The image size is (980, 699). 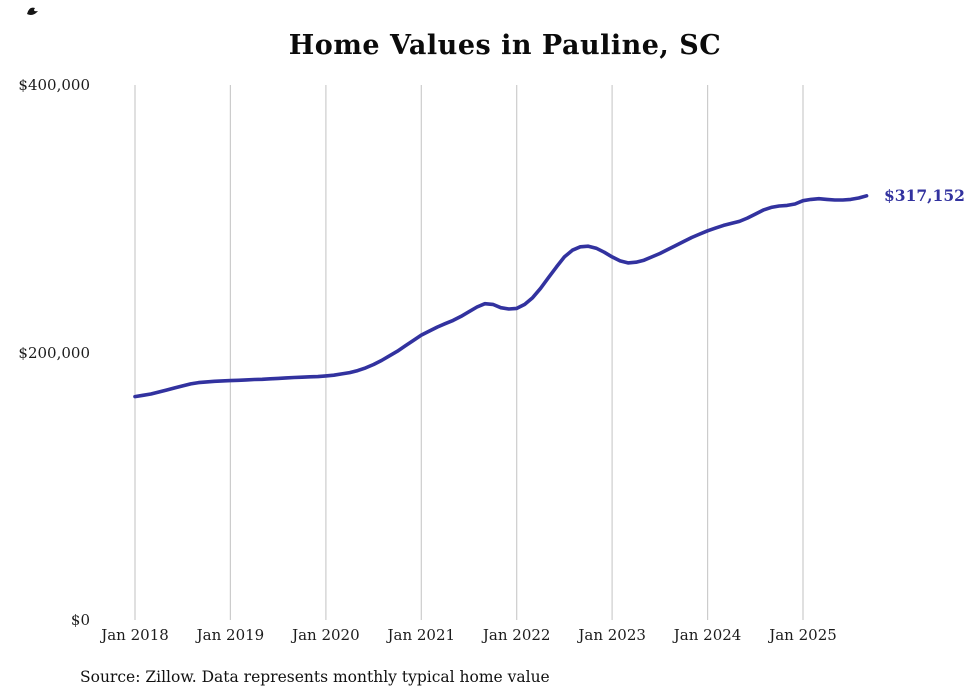 I want to click on x-tick-label: Jan 2023, so click(x=612, y=635).